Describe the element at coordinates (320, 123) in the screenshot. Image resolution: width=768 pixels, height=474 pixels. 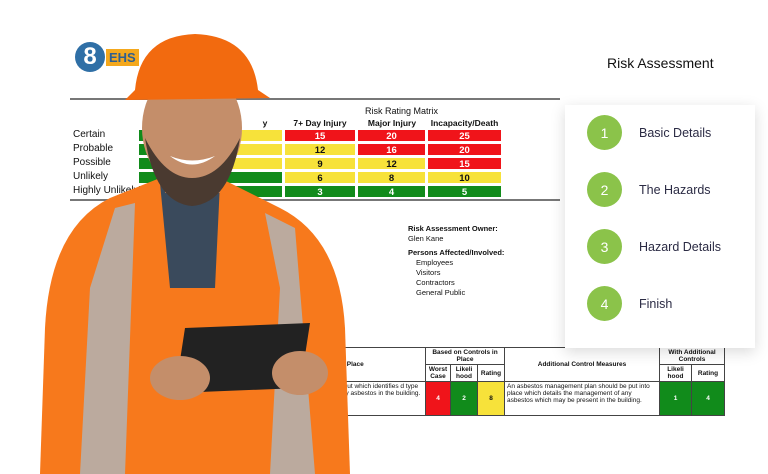
I see `matrix-header: 7+ Day Injury` at that location.